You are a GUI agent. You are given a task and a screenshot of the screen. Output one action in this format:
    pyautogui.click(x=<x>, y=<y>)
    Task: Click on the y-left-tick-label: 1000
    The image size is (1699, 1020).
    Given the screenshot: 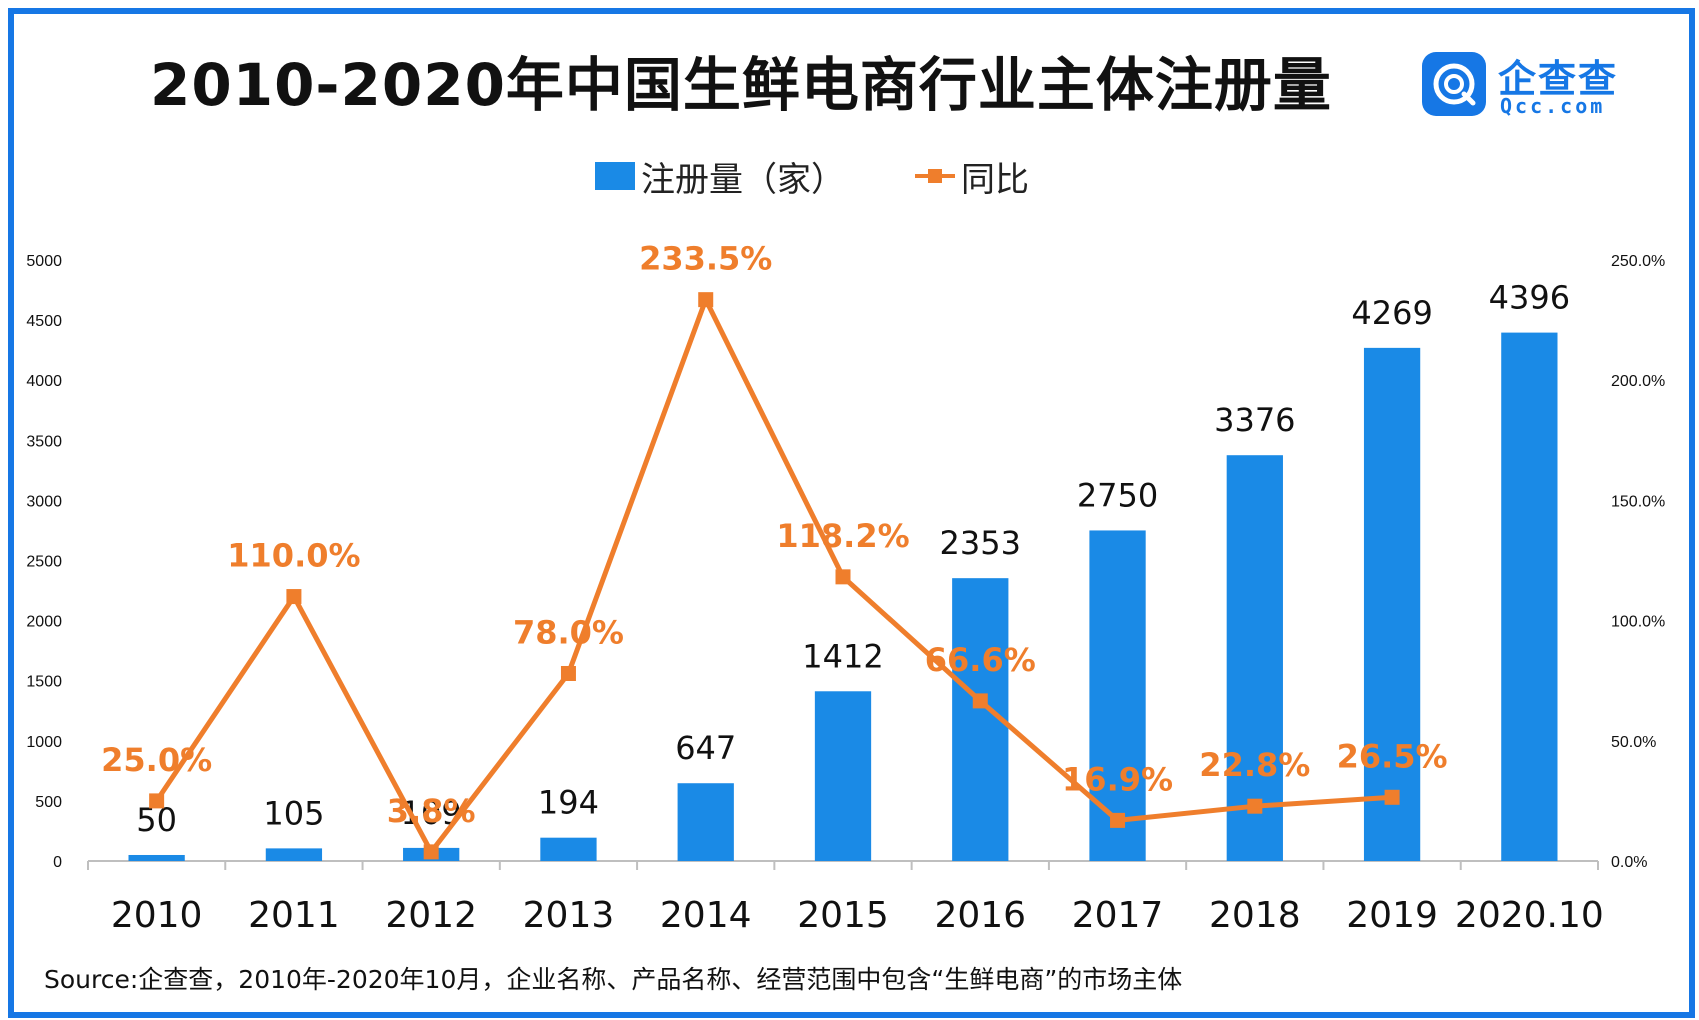 What is the action you would take?
    pyautogui.click(x=44, y=742)
    